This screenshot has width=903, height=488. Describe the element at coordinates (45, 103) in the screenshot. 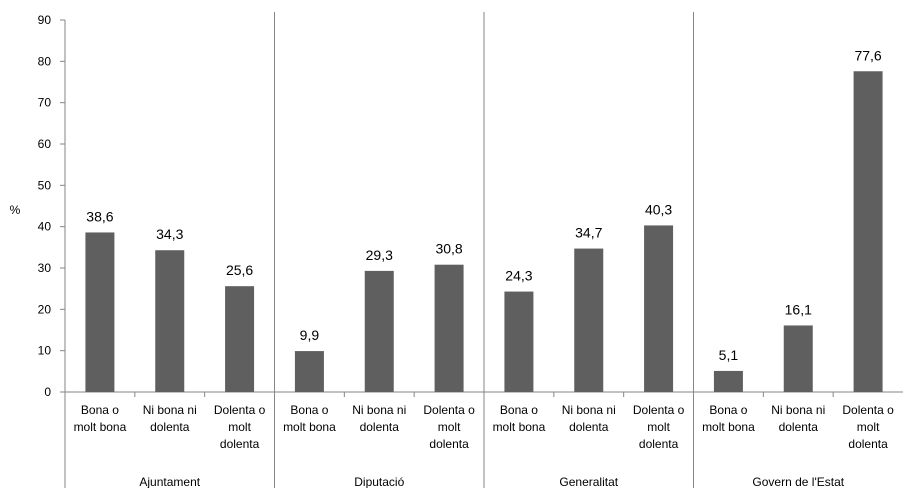

I see `y-tick-label: 70` at that location.